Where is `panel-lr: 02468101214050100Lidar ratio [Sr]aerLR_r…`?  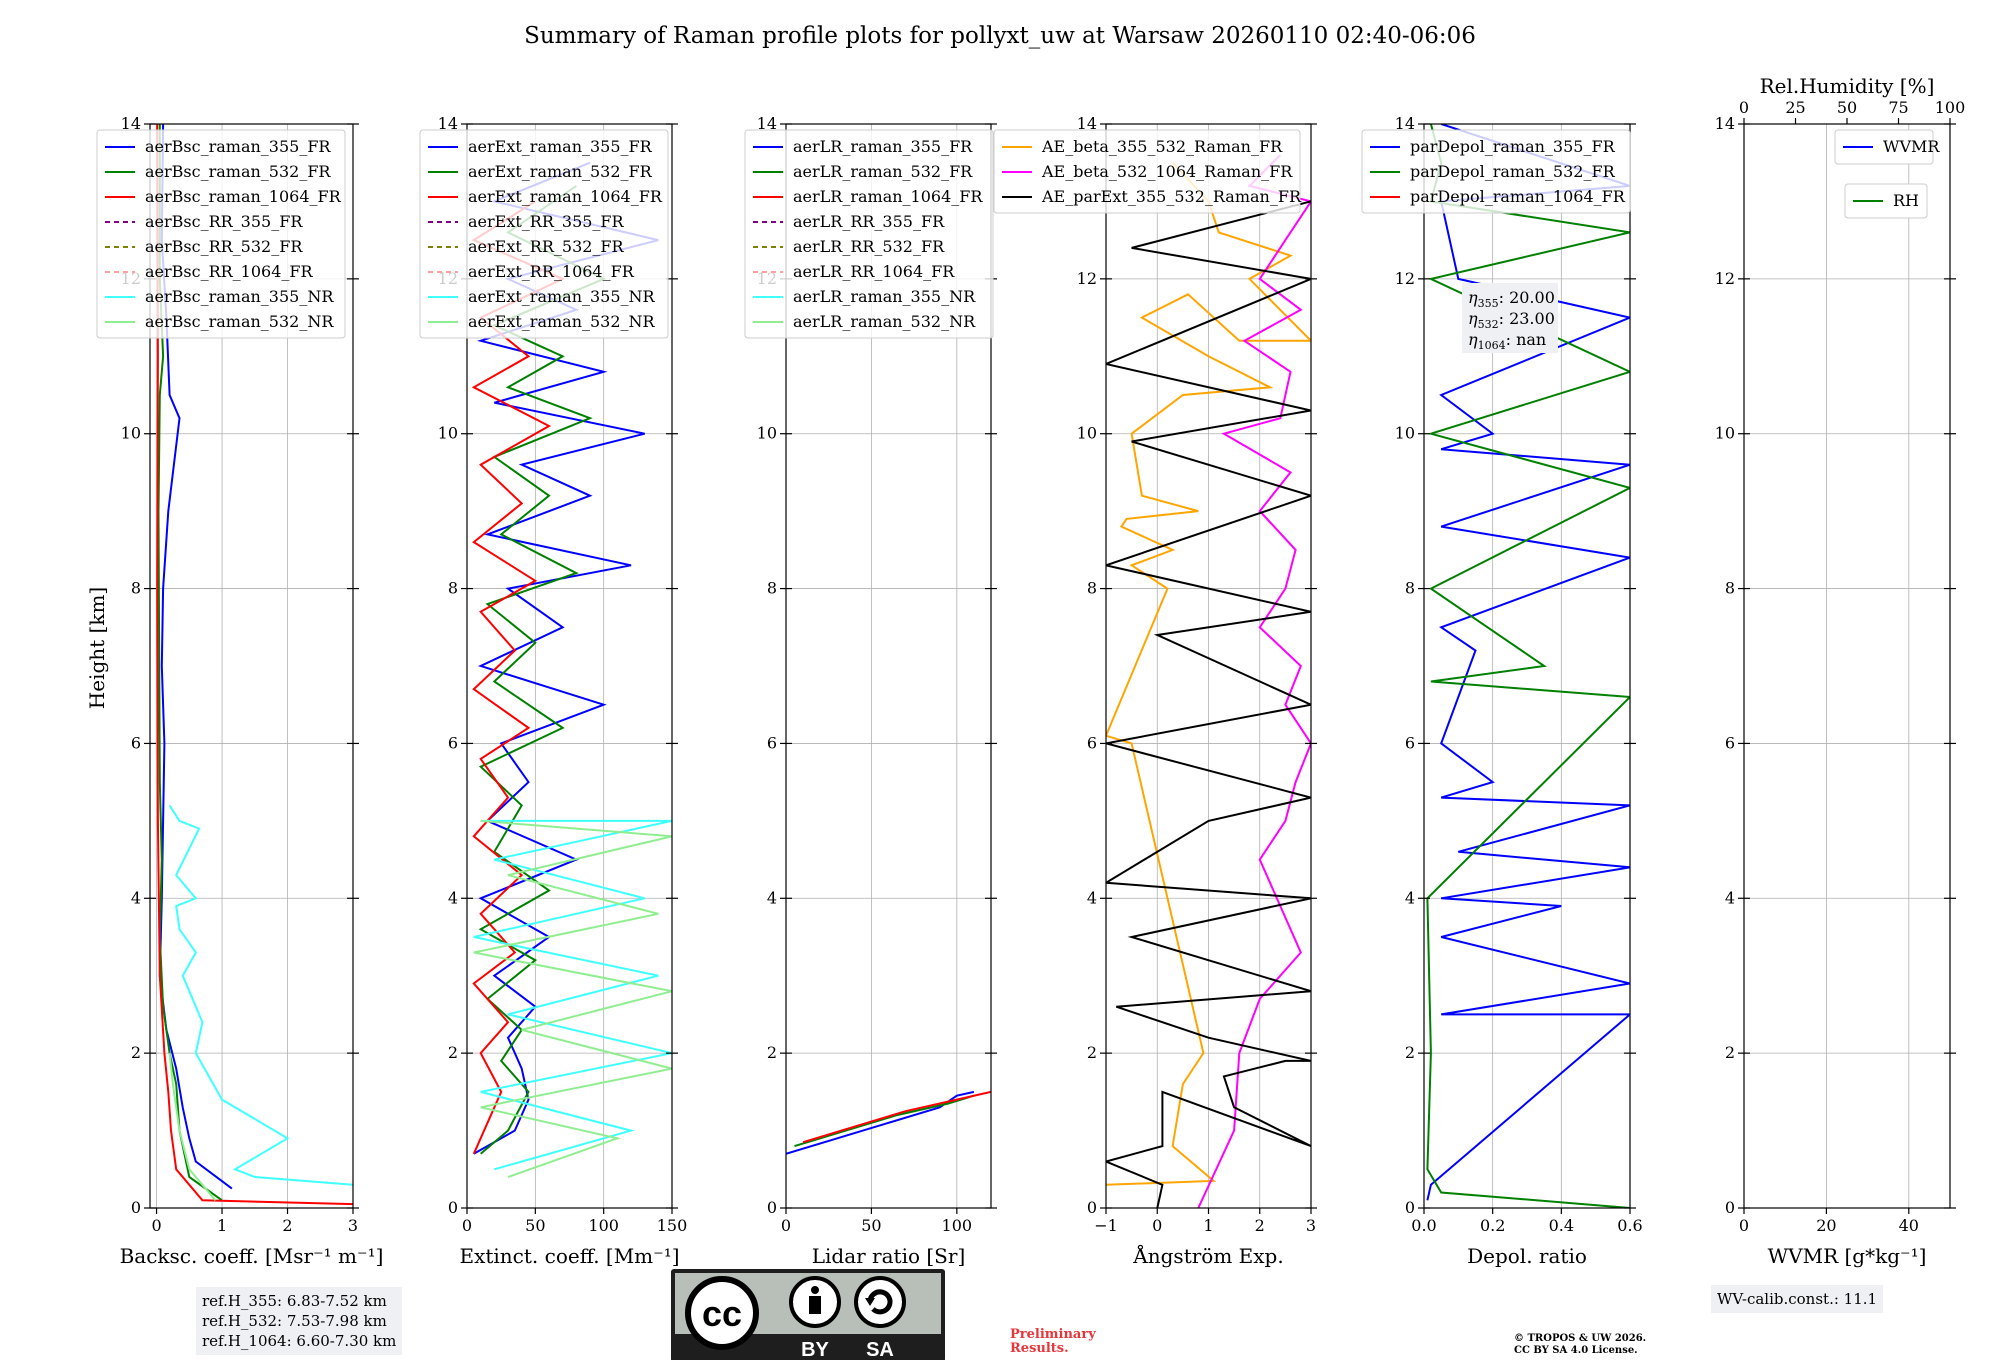
panel-lr: 02468101214050100Lidar ratio [Sr]aerLR_r… is located at coordinates (870, 691).